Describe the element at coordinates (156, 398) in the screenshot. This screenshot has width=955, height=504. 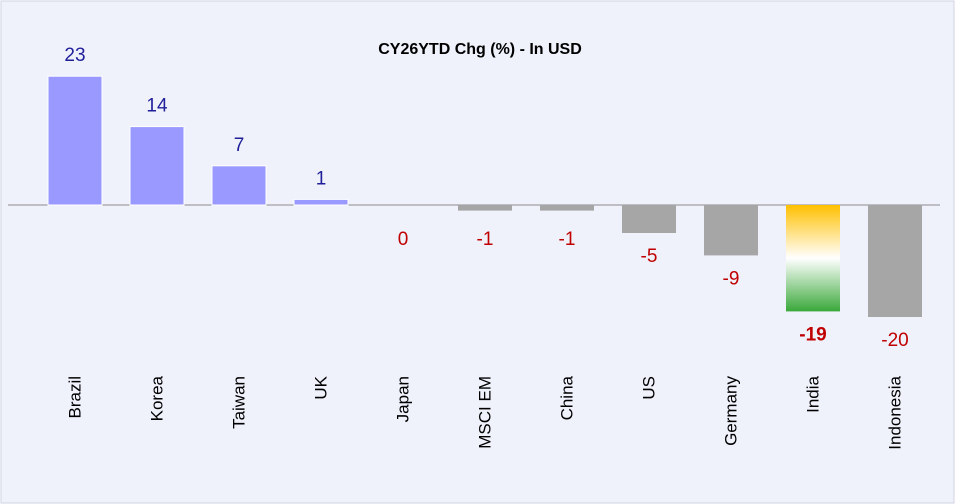
I see `x-tick-label: Korea` at that location.